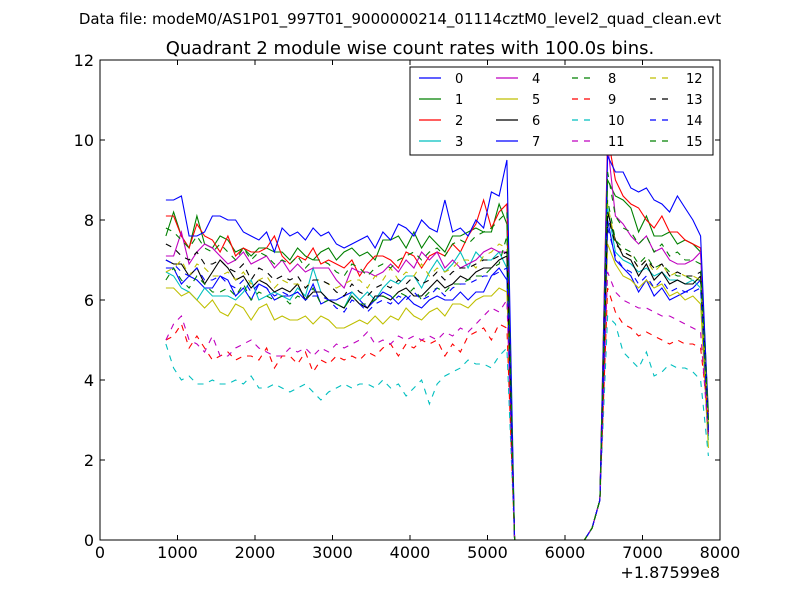 The image size is (800, 600). I want to click on y-tick-label: 12, so click(84, 60).